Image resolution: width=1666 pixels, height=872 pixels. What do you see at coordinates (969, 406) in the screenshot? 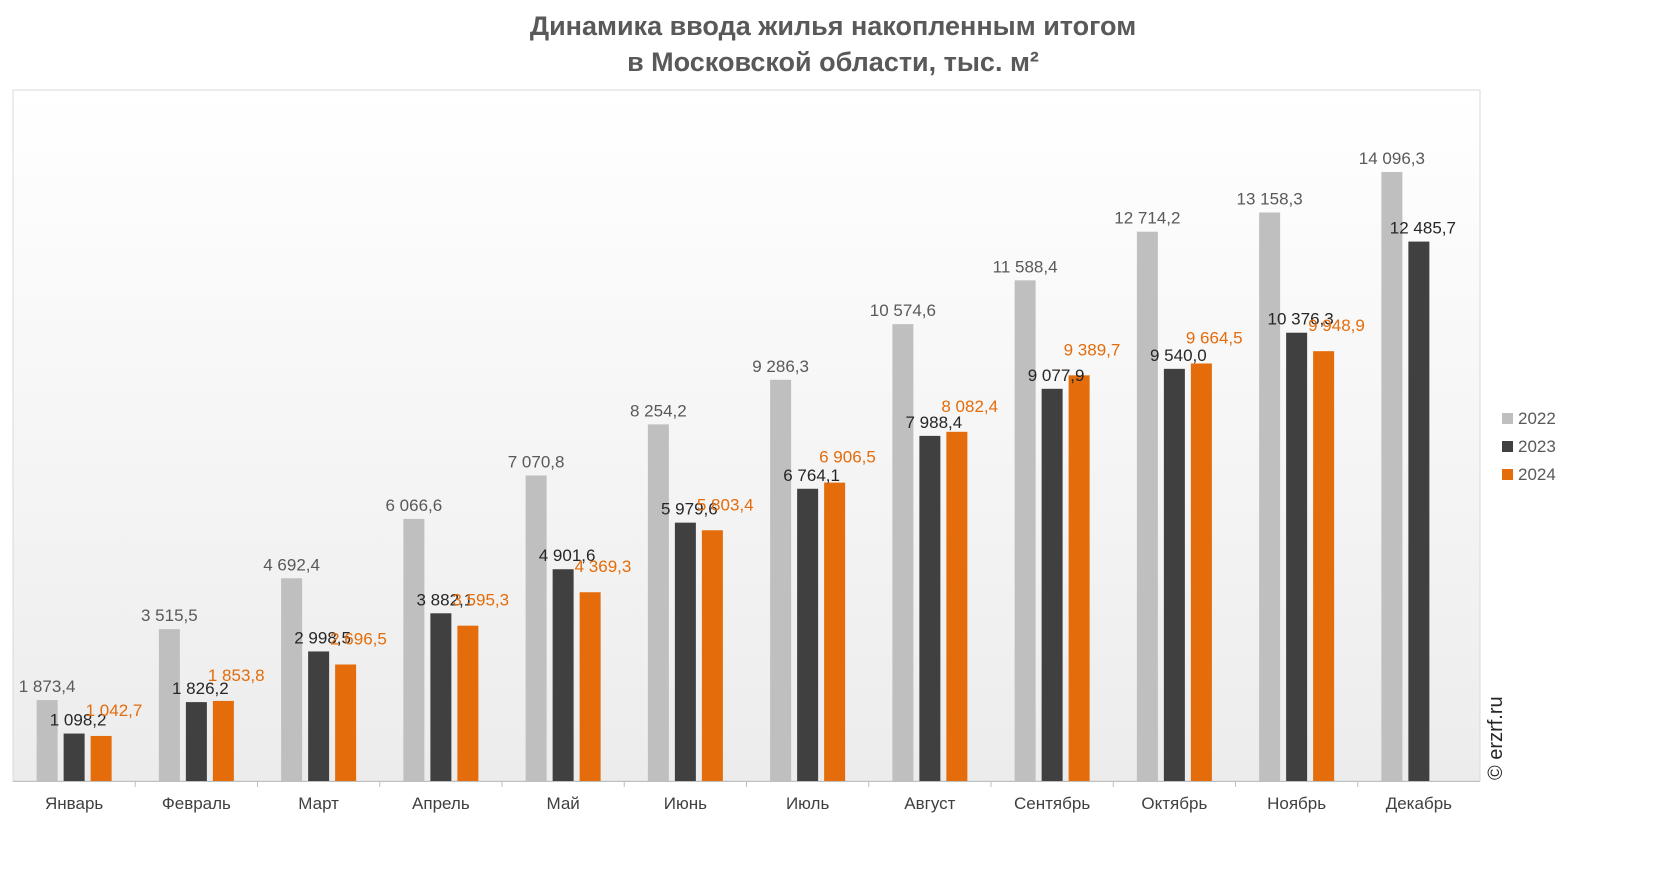
I see `data-label-2024: 8 082,4` at bounding box center [969, 406].